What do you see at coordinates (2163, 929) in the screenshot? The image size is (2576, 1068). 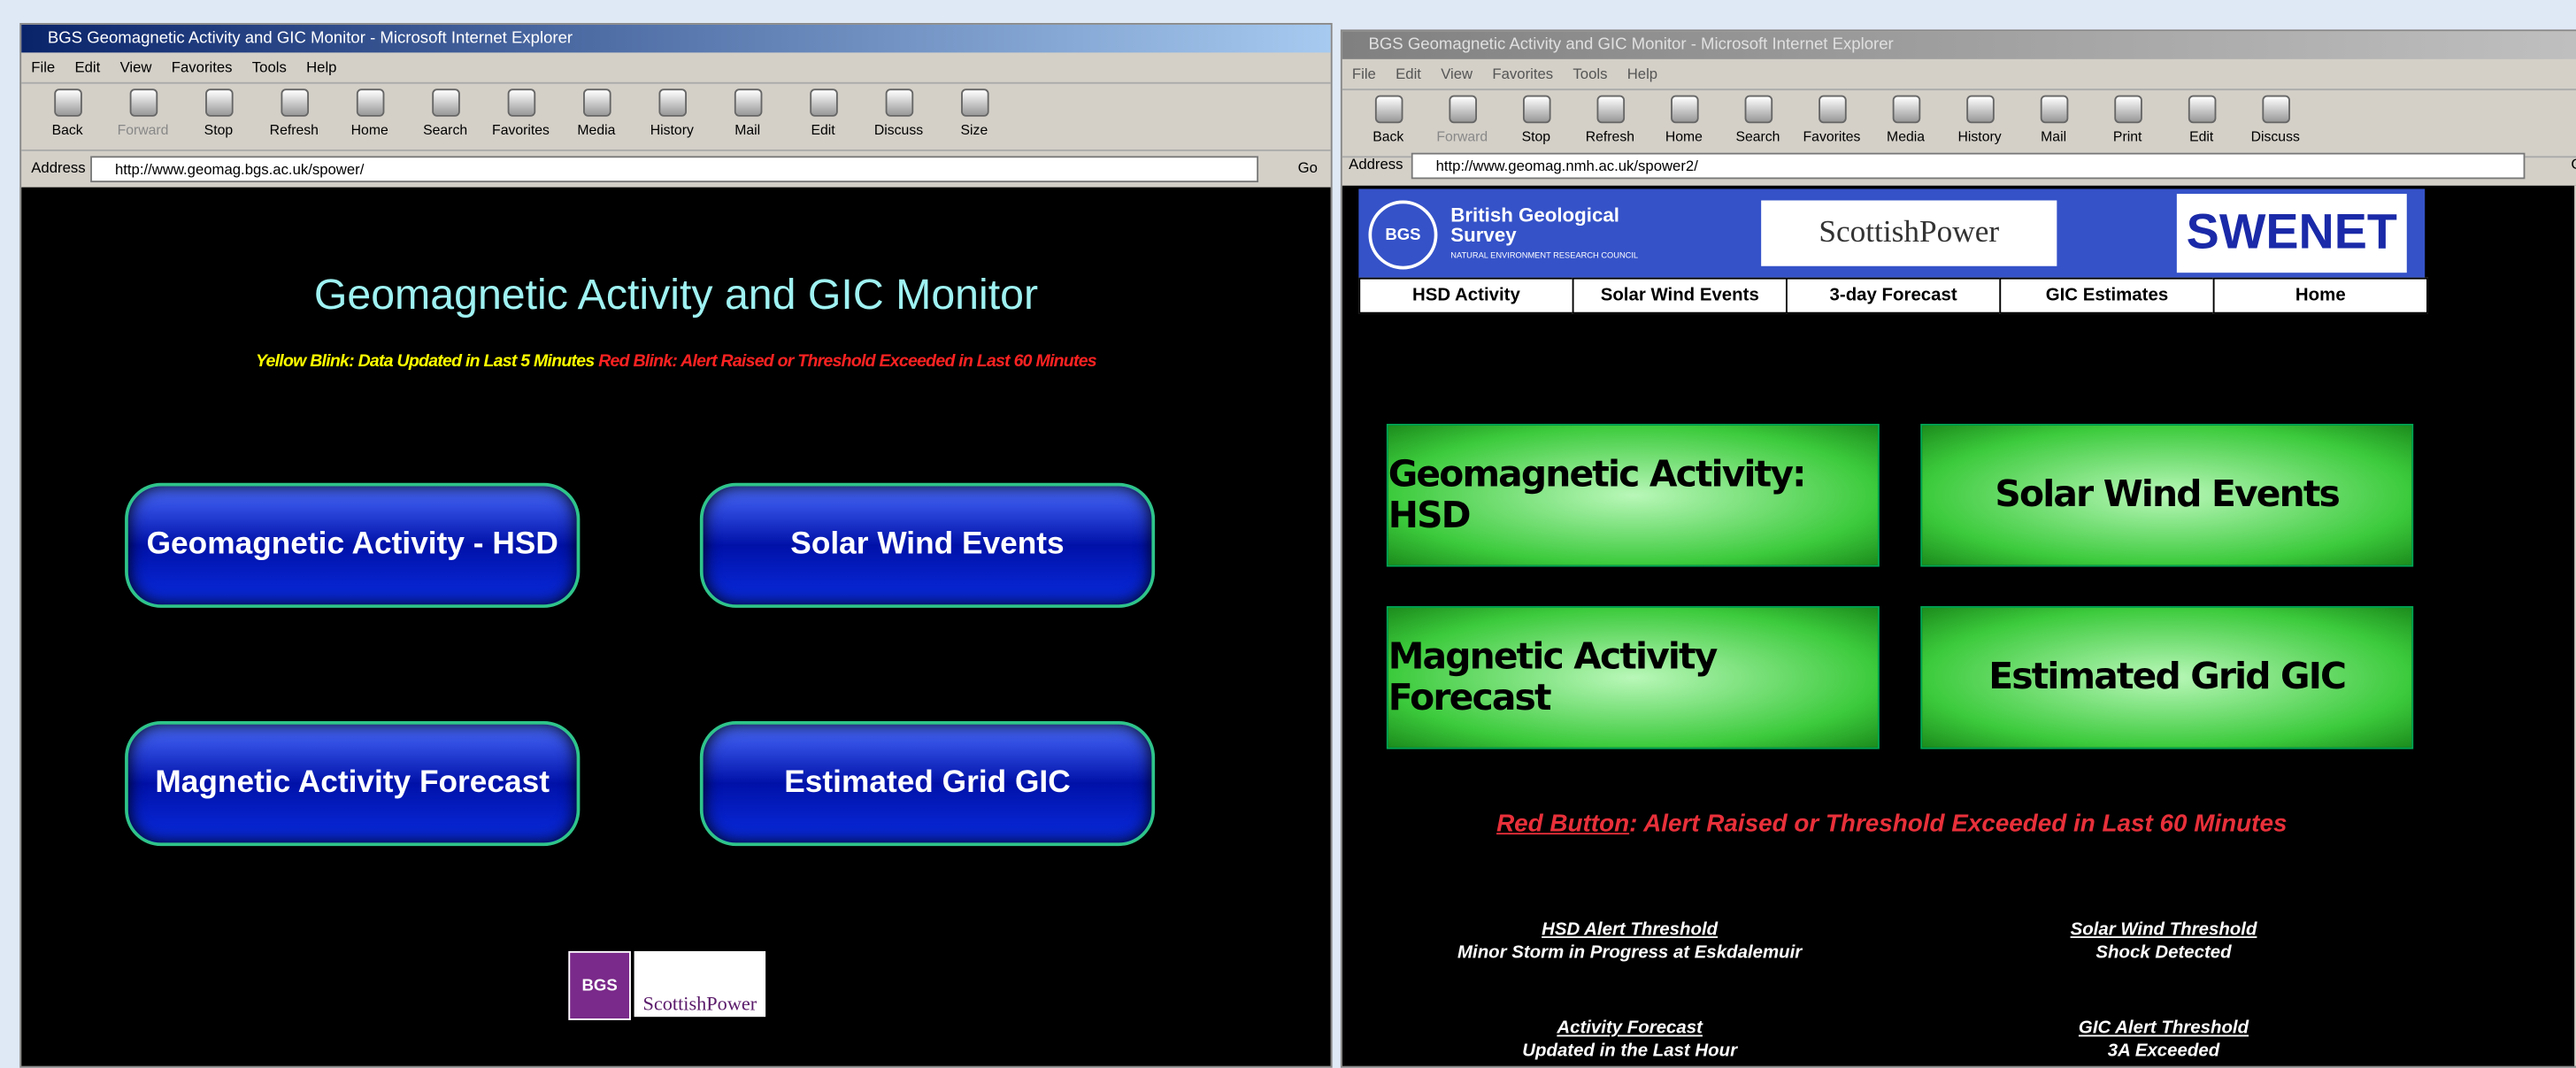 I see `threshold-title: Solar Wind Threshold` at bounding box center [2163, 929].